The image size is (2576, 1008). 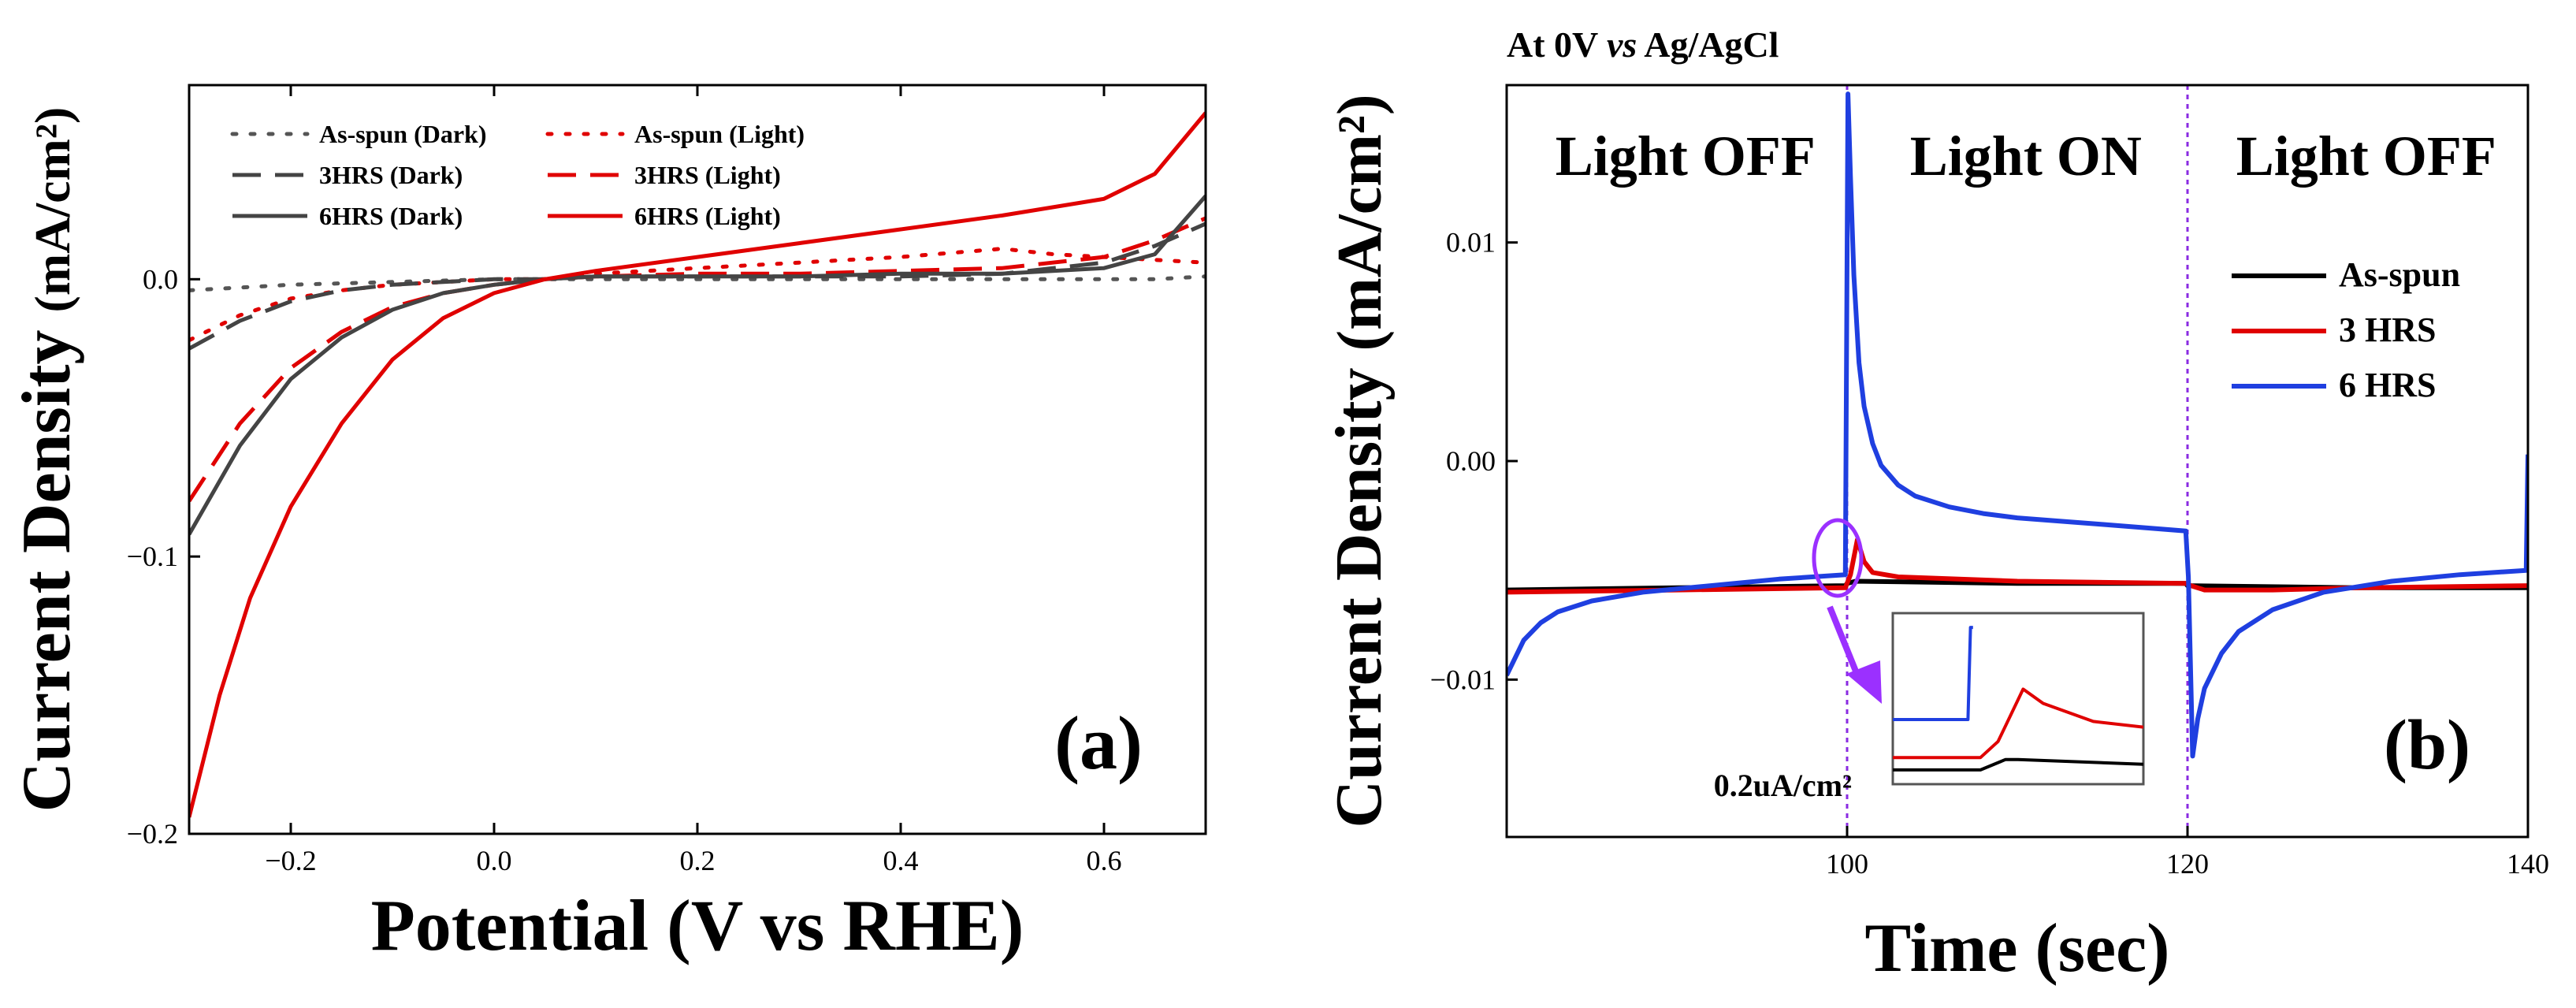 I want to click on y-tick-label: −0.1, so click(x=152, y=556).